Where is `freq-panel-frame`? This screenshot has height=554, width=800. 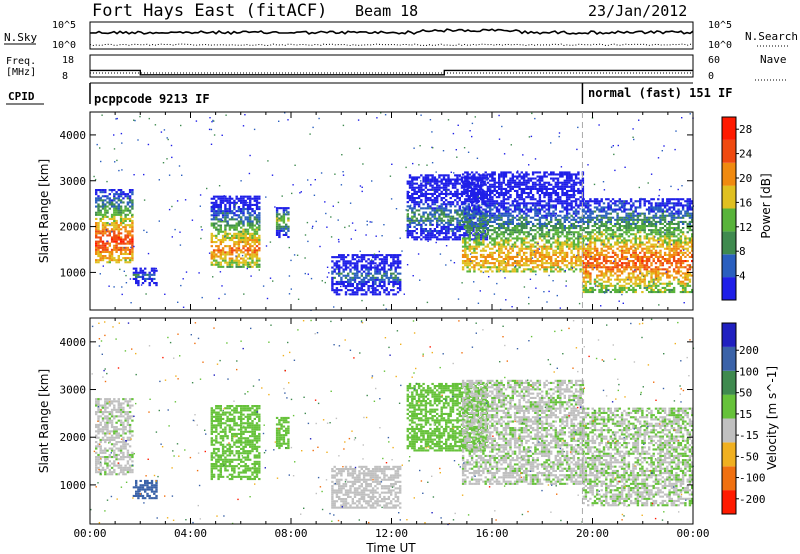 freq-panel-frame is located at coordinates (391, 66).